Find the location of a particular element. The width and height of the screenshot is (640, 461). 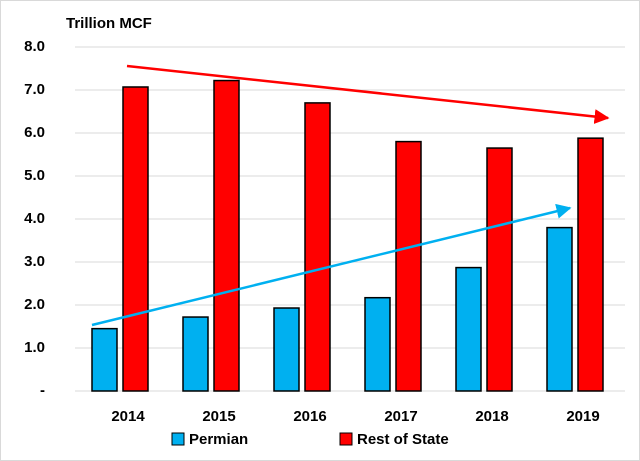

x-tick-label: 2014 is located at coordinates (128, 416).